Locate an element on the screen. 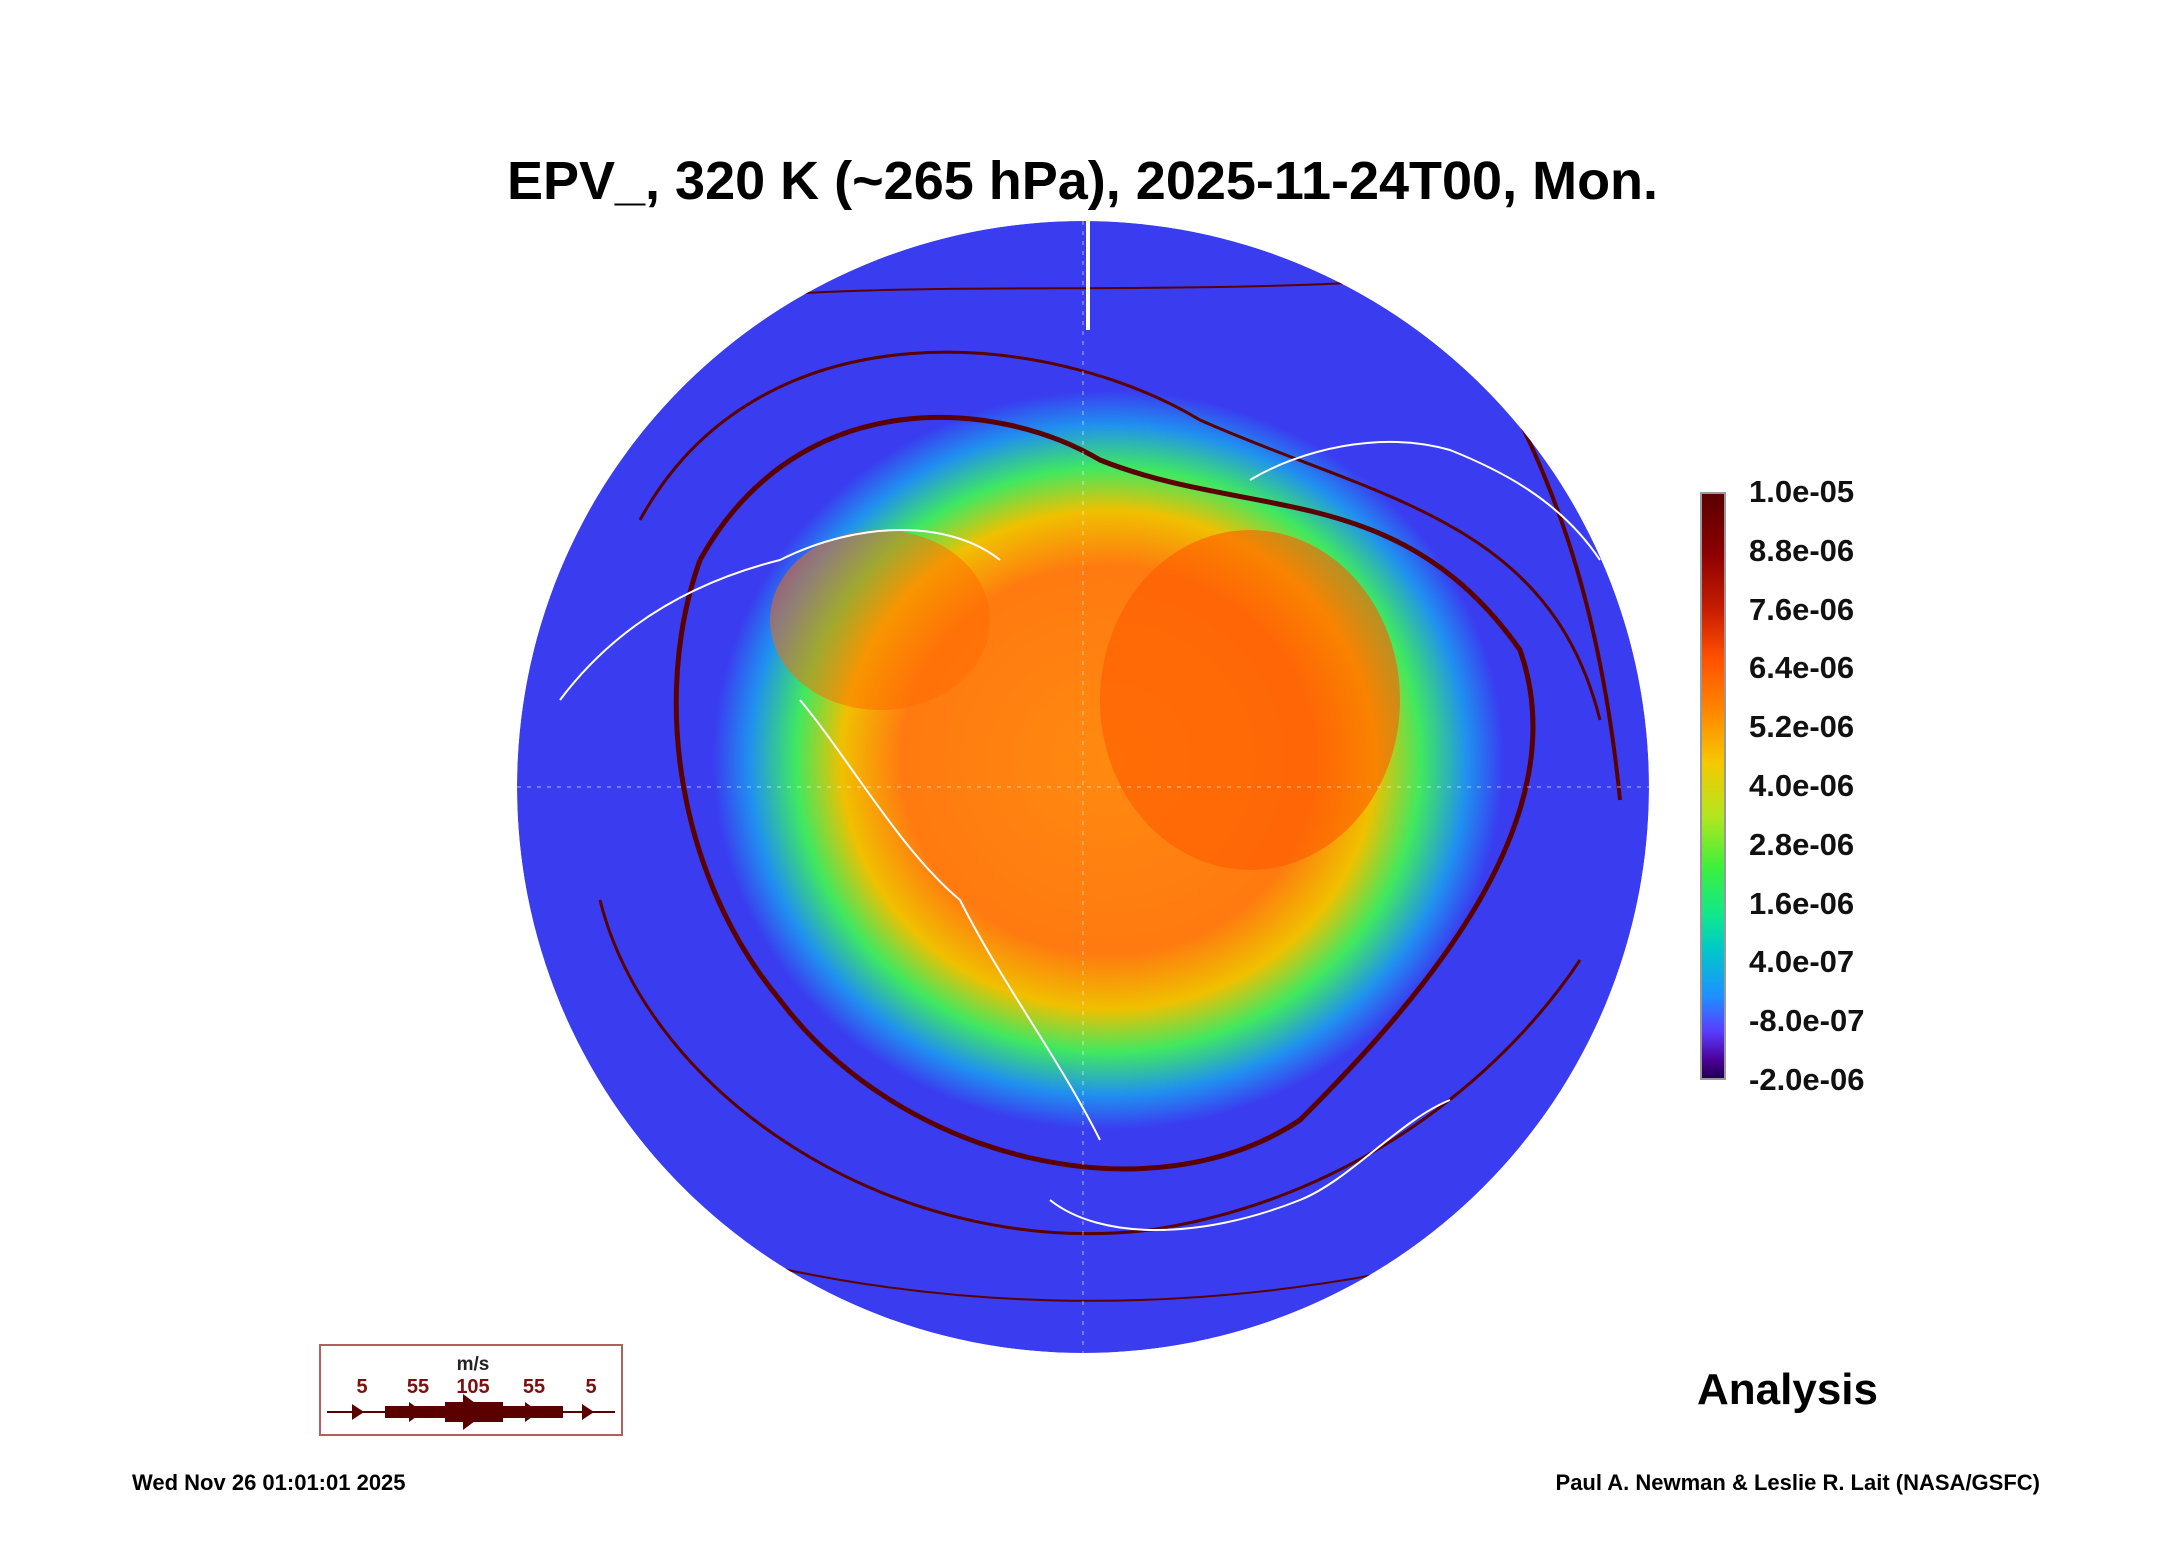 This screenshot has height=1561, width=2165. colorbar-tick-label: 1.0e-05 is located at coordinates (1802, 491).